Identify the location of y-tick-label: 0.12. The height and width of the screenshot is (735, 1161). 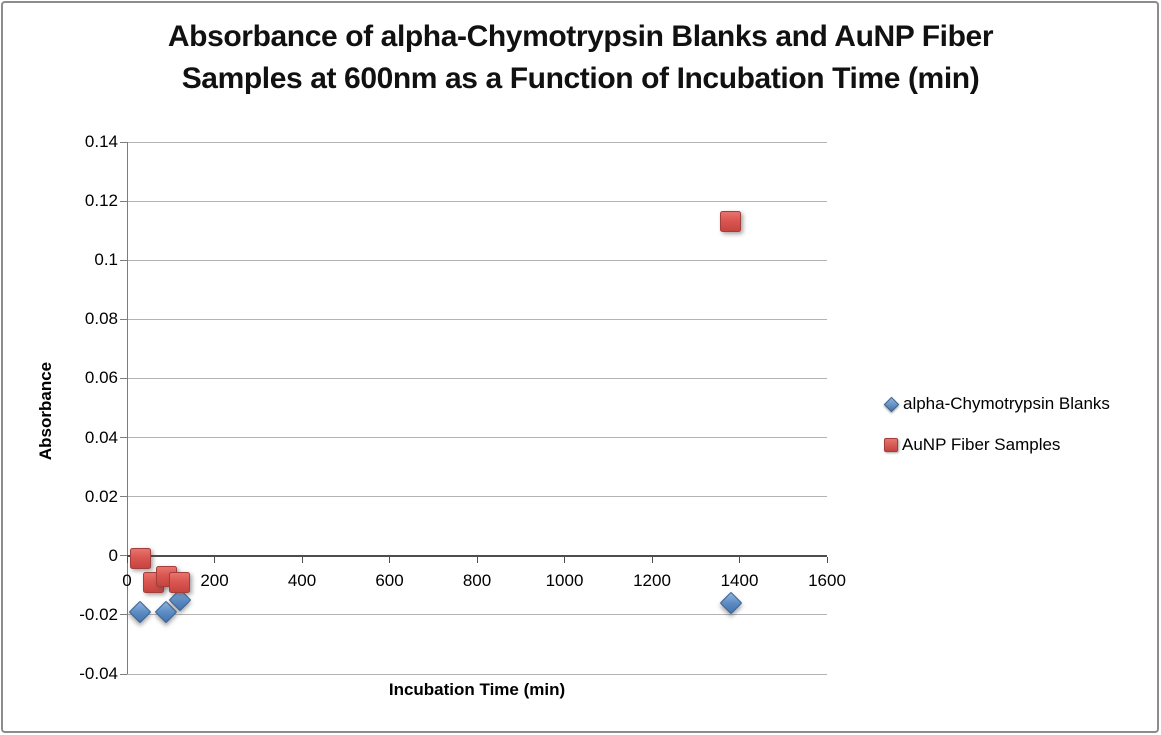
(101, 201).